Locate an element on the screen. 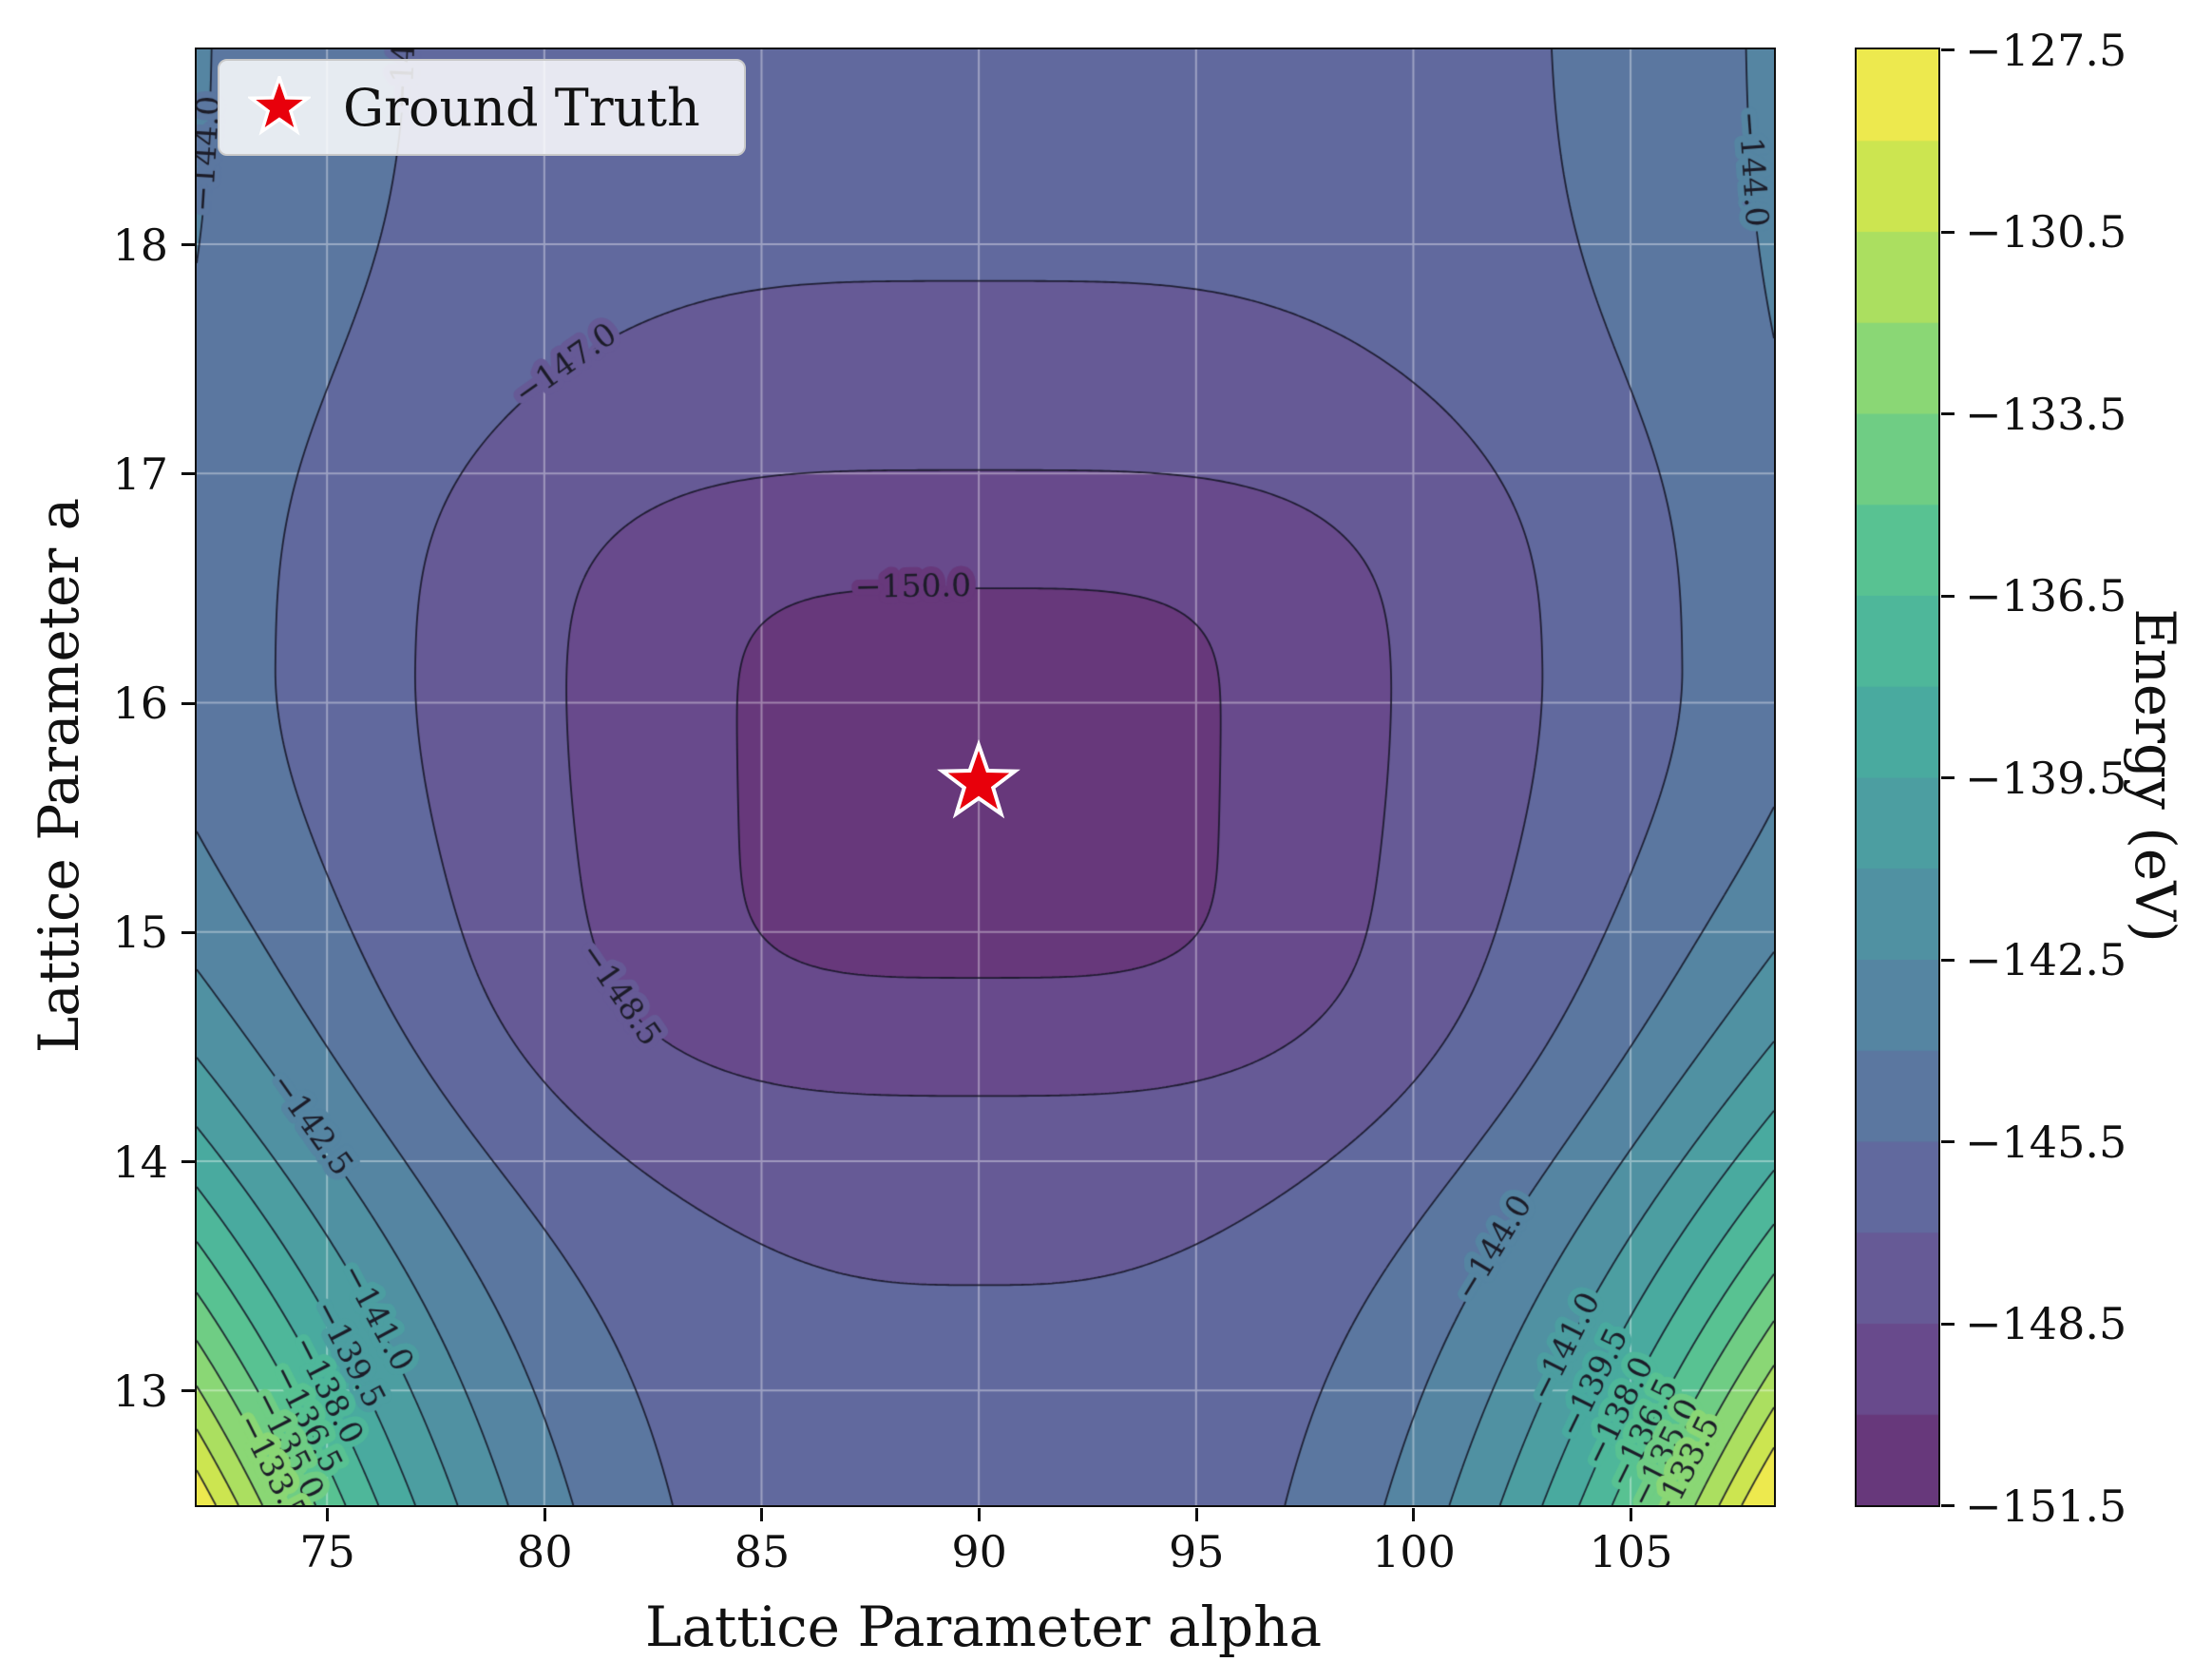 This screenshot has height=1662, width=2212. y-axis-title: Lattice Parameter a is located at coordinates (59, 776).